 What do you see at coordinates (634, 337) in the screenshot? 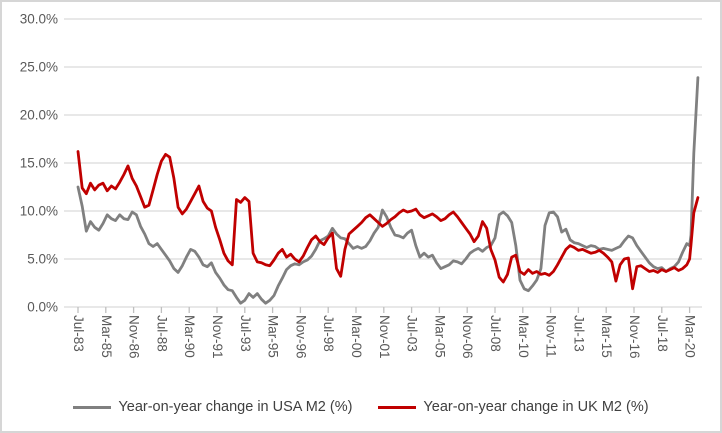
I see `x-tick-label: Nov-16` at bounding box center [634, 337].